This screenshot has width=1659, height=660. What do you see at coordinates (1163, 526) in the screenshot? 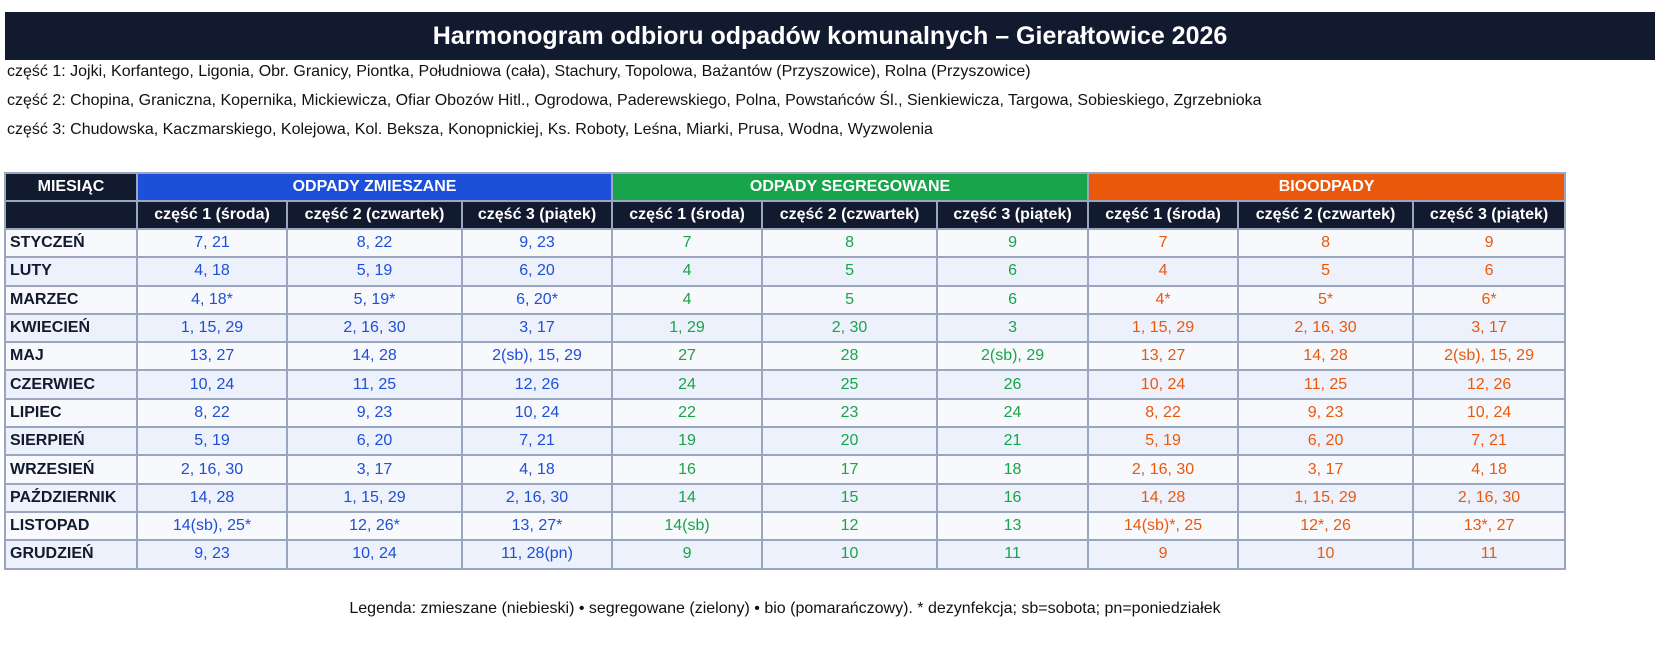
I see `date-cell: 14(sb)*, 25` at bounding box center [1163, 526].